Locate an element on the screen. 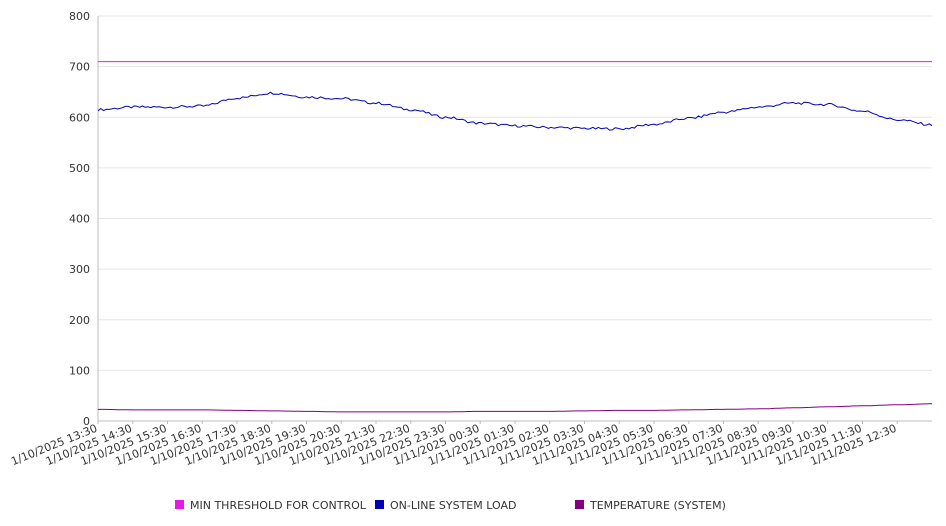  y-tick-label: 600 is located at coordinates (79, 117).